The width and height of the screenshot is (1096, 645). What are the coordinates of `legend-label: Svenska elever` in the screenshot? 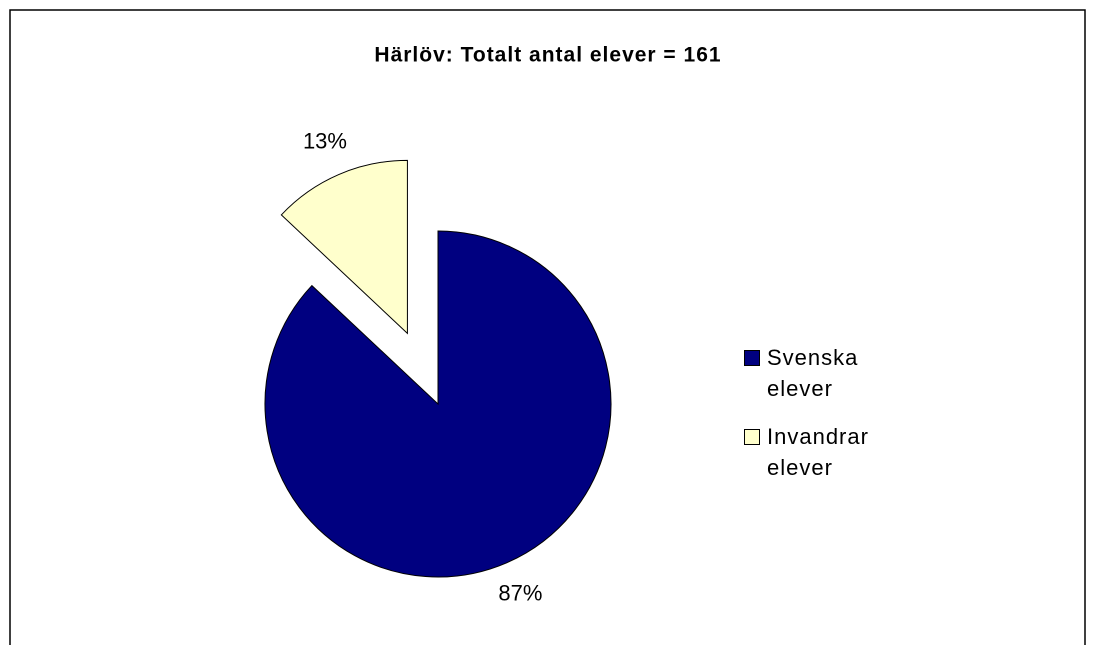 It's located at (813, 373).